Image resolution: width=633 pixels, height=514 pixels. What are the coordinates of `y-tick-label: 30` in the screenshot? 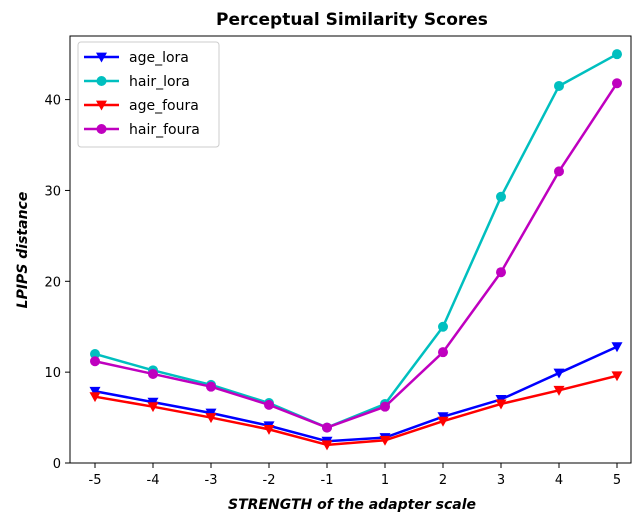 It's located at (52, 191).